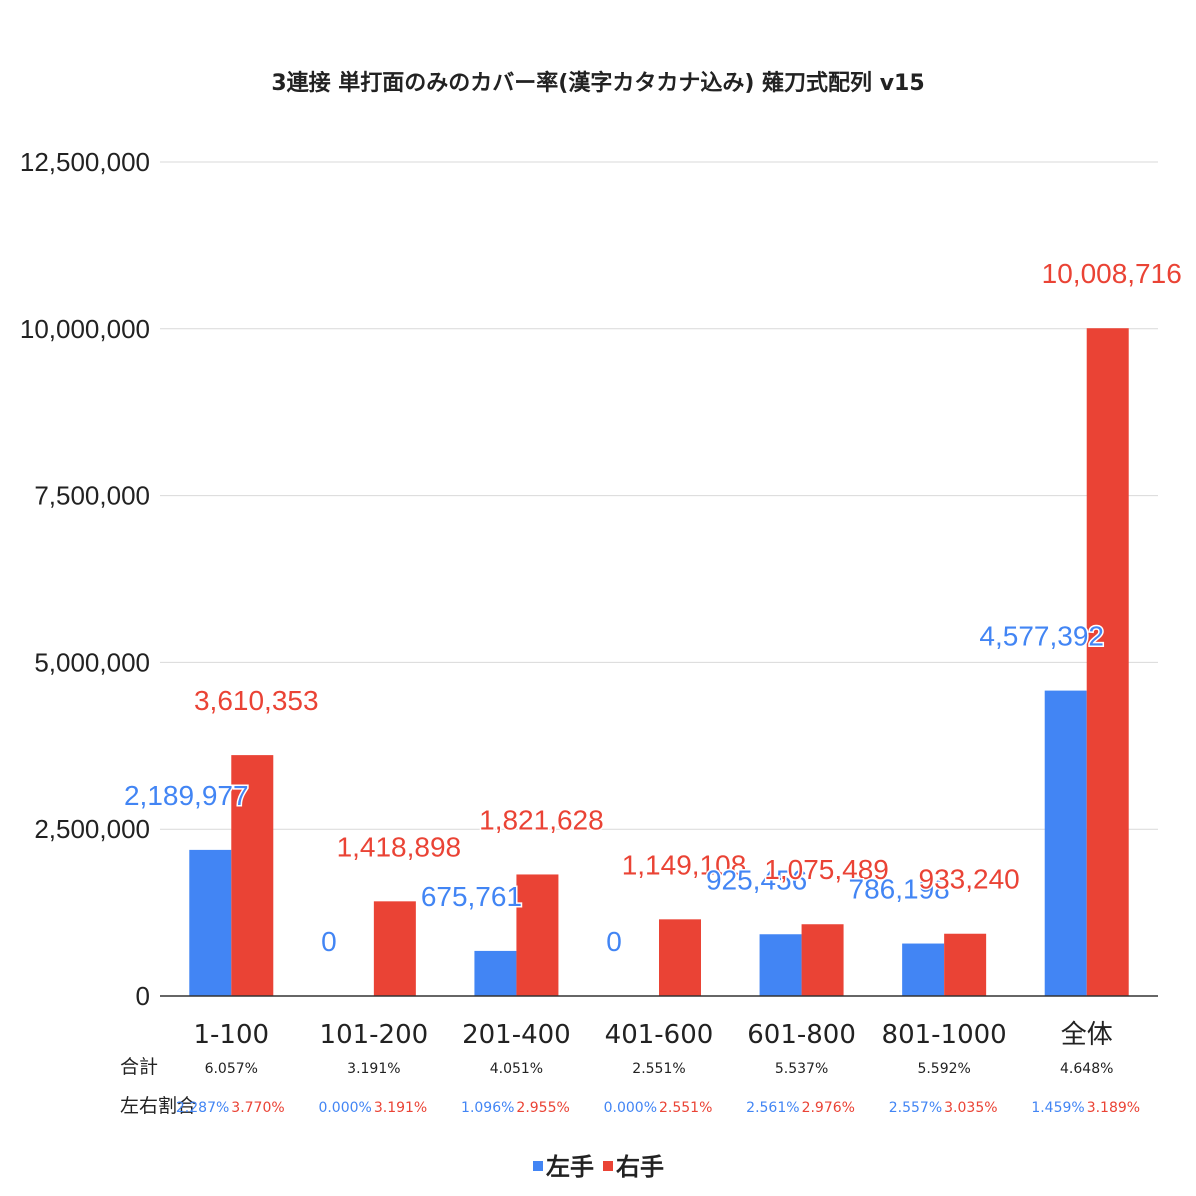 The height and width of the screenshot is (1196, 1196). Describe the element at coordinates (943, 1069) in the screenshot. I see `total-value: 5.592%` at that location.